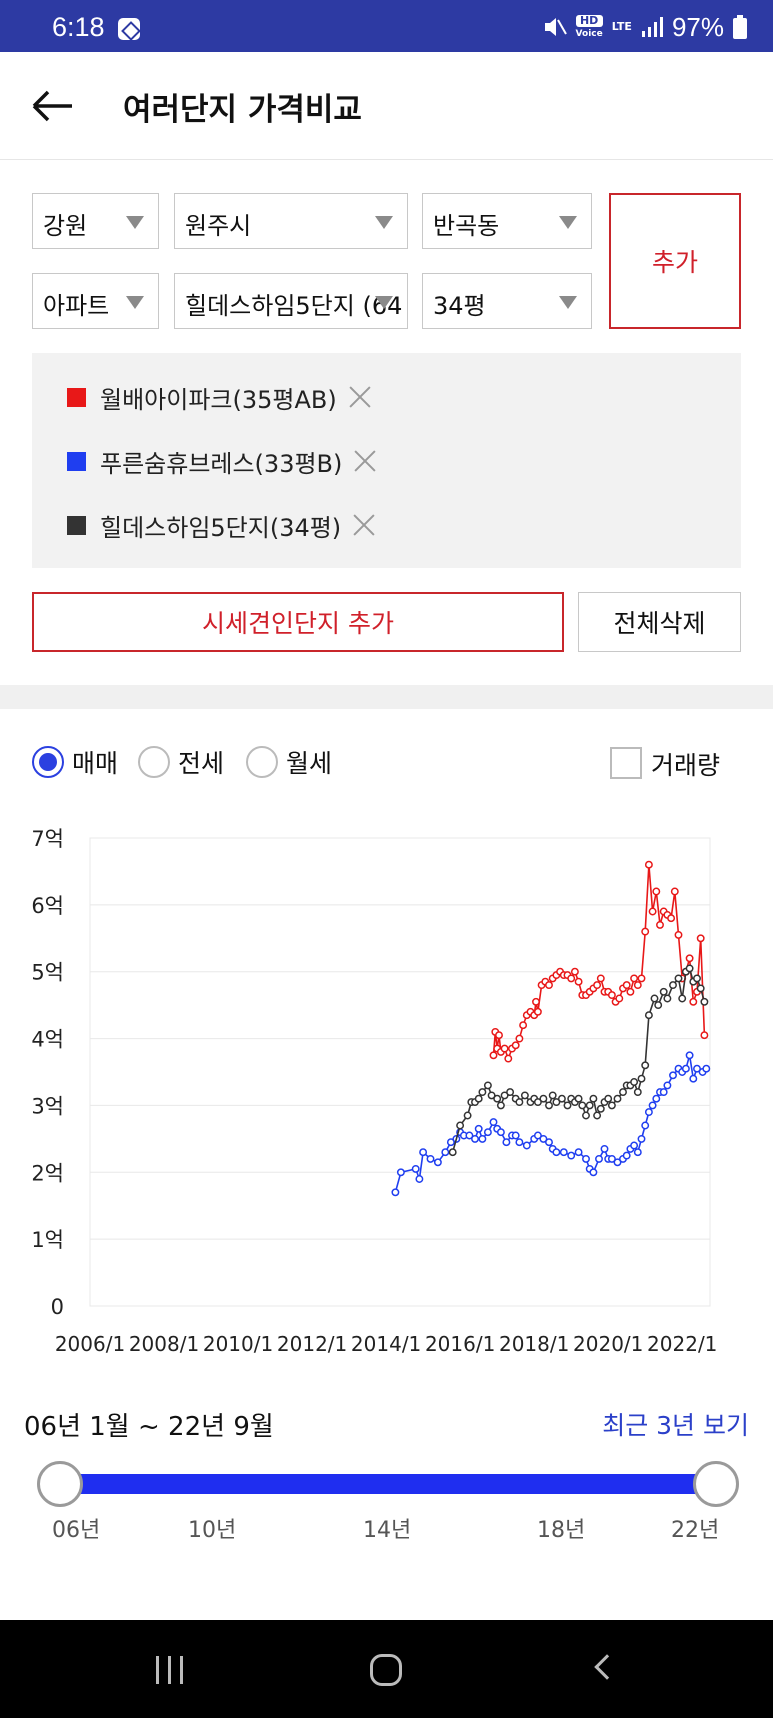  What do you see at coordinates (555, 27) in the screenshot?
I see `mute-icon` at bounding box center [555, 27].